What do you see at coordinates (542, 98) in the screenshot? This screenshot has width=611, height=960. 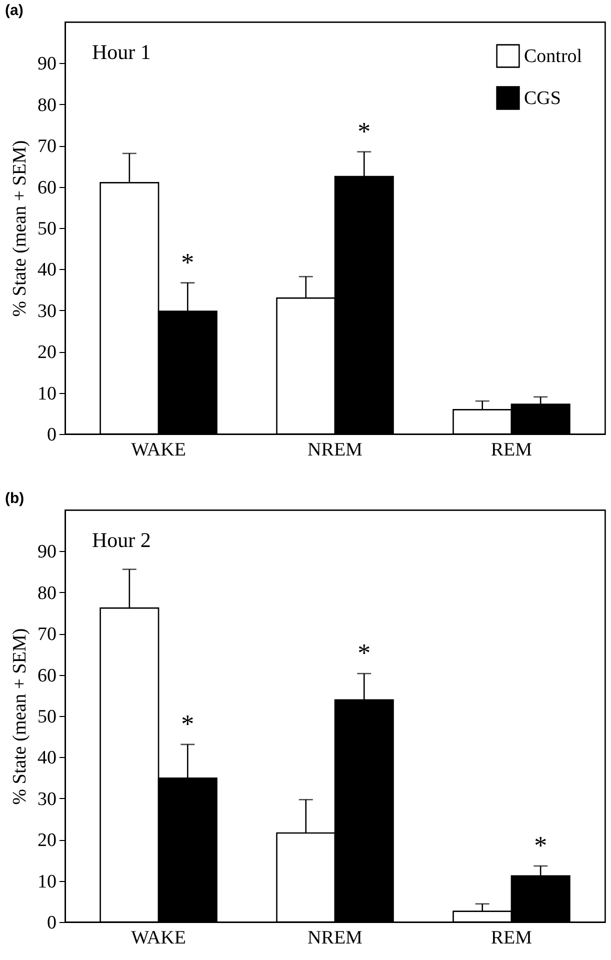 I see `legend-label: CGS` at bounding box center [542, 98].